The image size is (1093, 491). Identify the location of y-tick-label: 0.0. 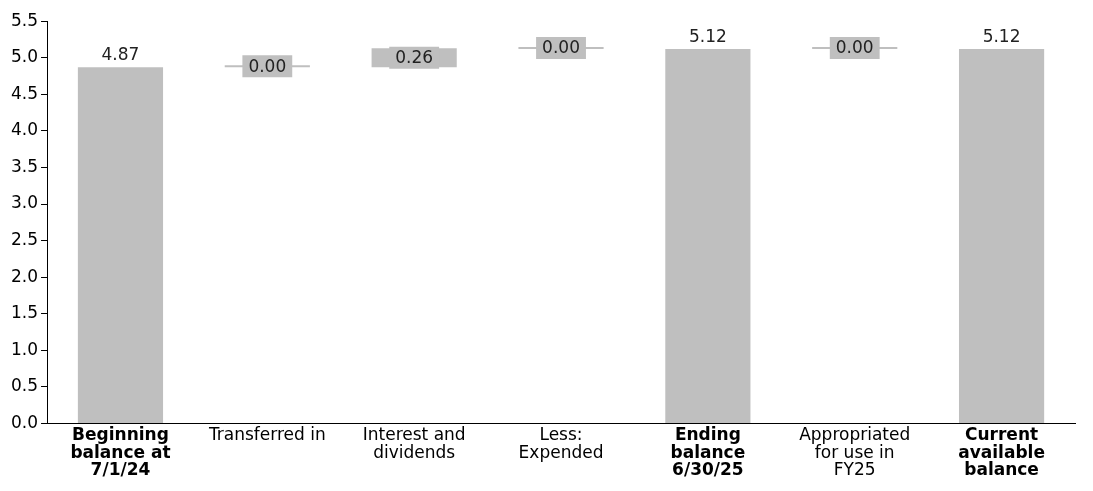
(24, 421).